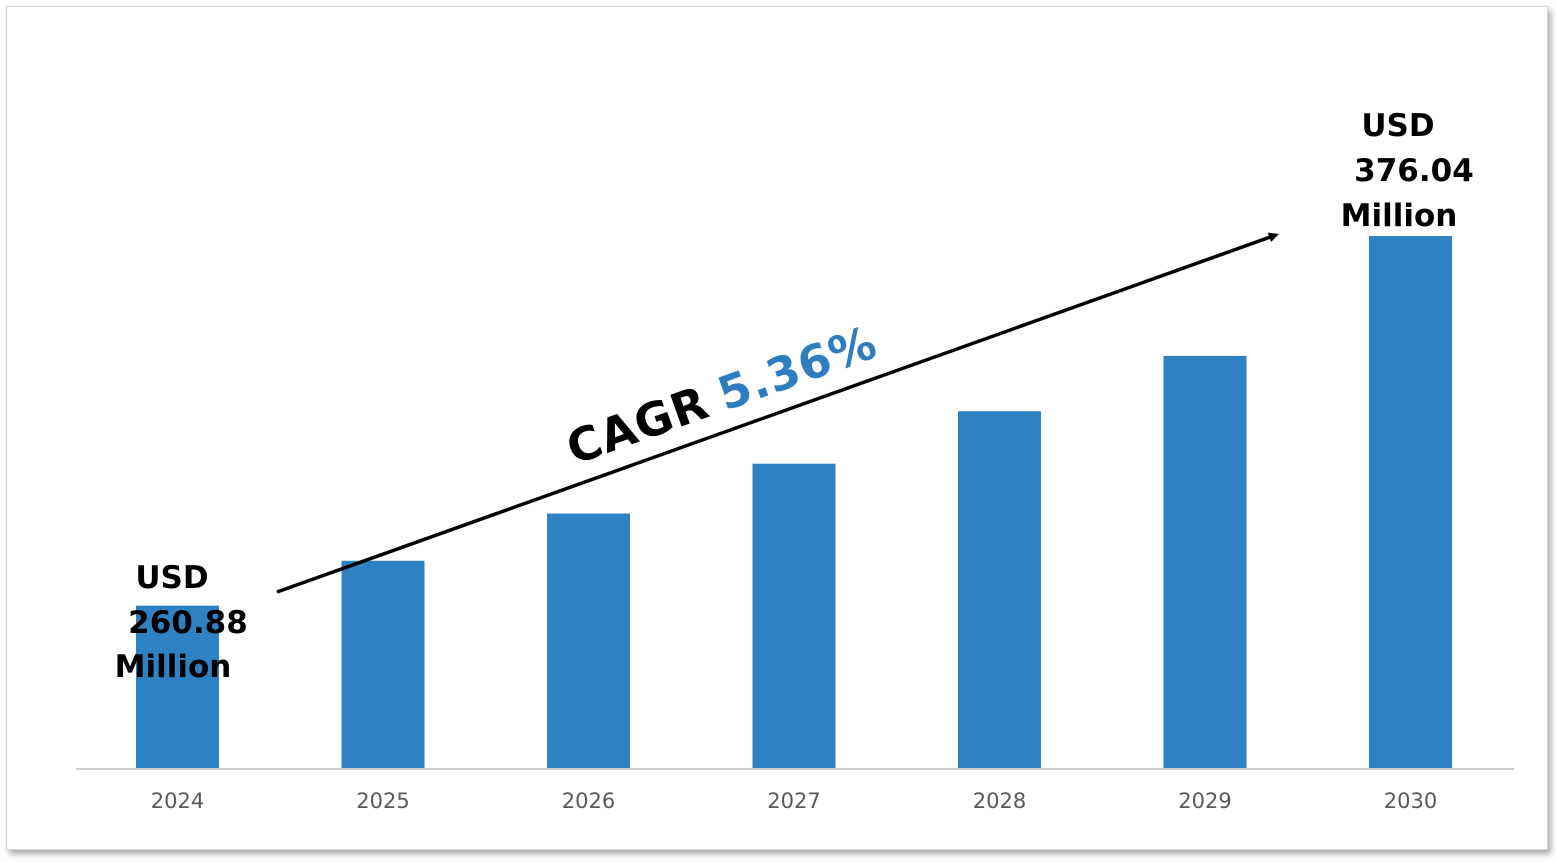 The width and height of the screenshot is (1557, 862). I want to click on bar-2024, so click(177, 687).